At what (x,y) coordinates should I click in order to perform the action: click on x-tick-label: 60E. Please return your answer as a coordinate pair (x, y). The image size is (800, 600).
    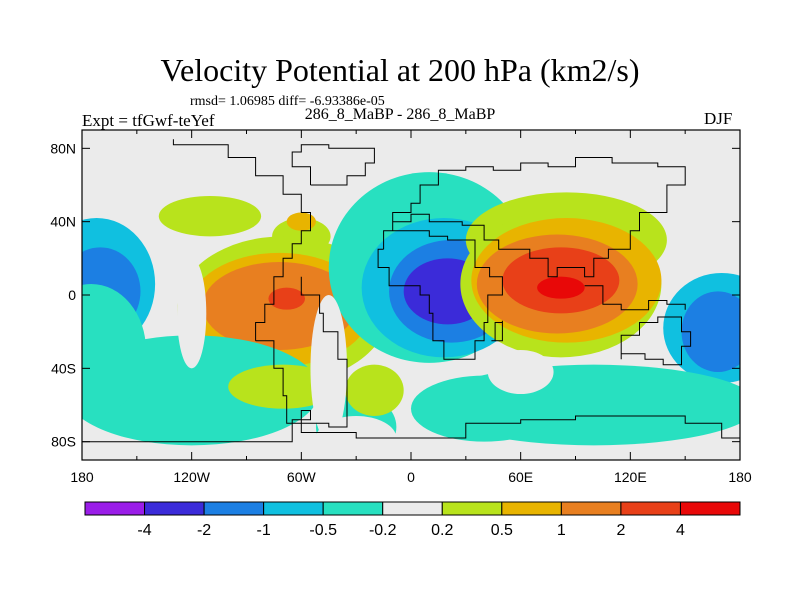
    Looking at the image, I should click on (520, 477).